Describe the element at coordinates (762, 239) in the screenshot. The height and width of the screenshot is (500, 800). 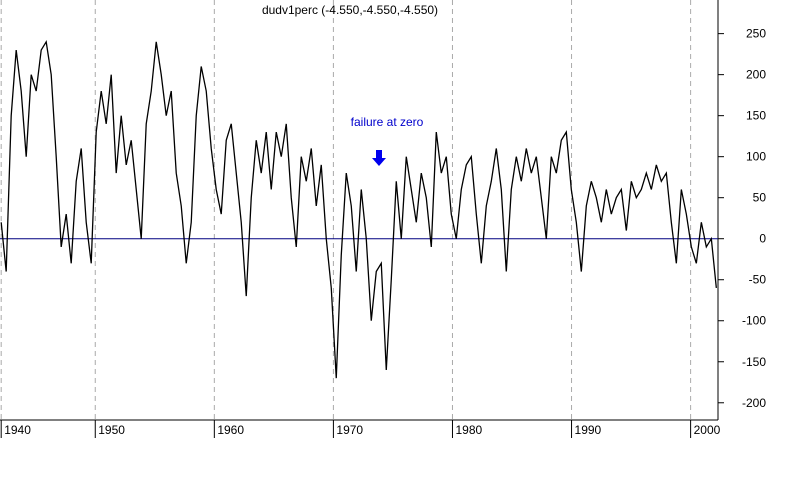
I see `y-tick-label: 0` at that location.